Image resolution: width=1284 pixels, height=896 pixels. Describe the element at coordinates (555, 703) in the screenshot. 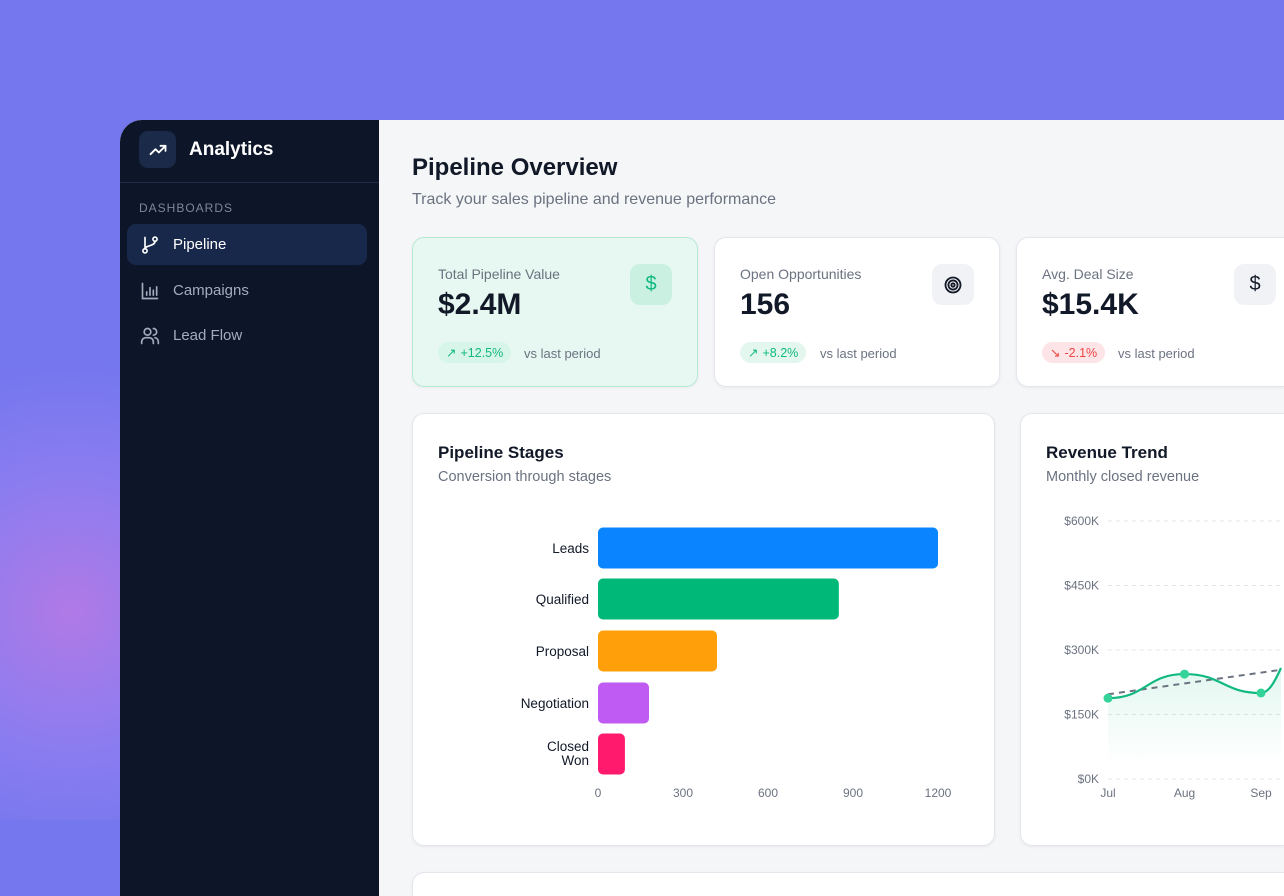

I see `bar-label: Negotiation` at that location.